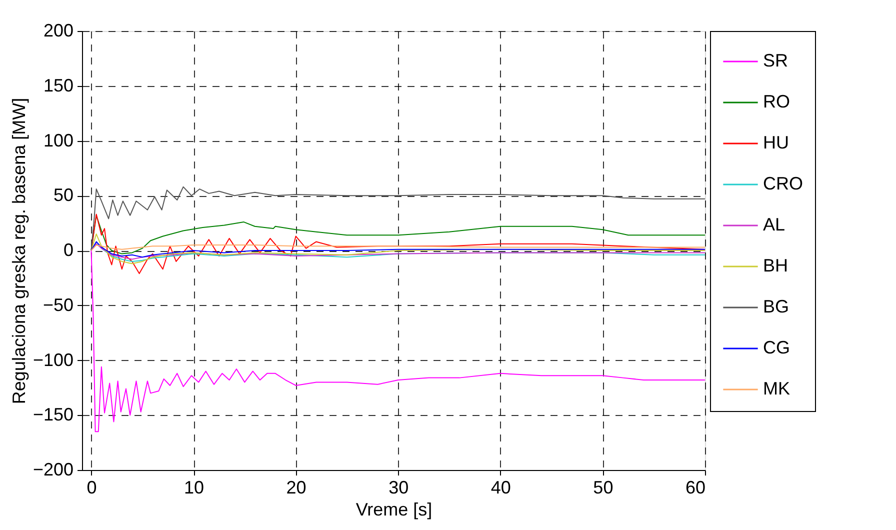  Describe the element at coordinates (394, 510) in the screenshot. I see `x-axis-title: Vreme [s]` at that location.